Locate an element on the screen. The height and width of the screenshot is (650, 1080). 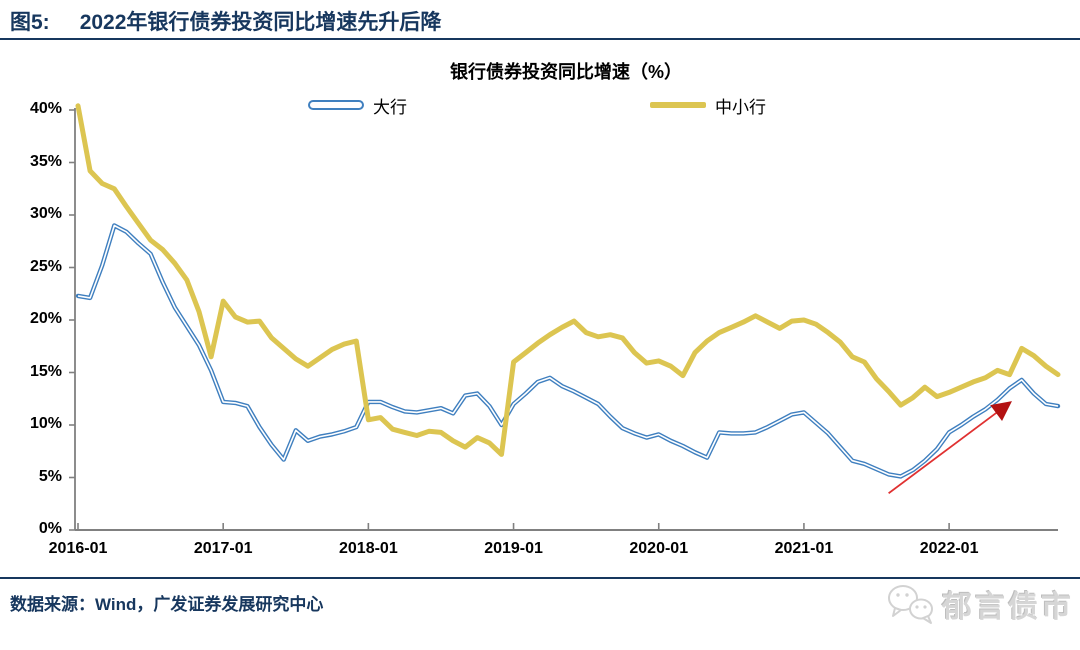
title-divider is located at coordinates (540, 39).